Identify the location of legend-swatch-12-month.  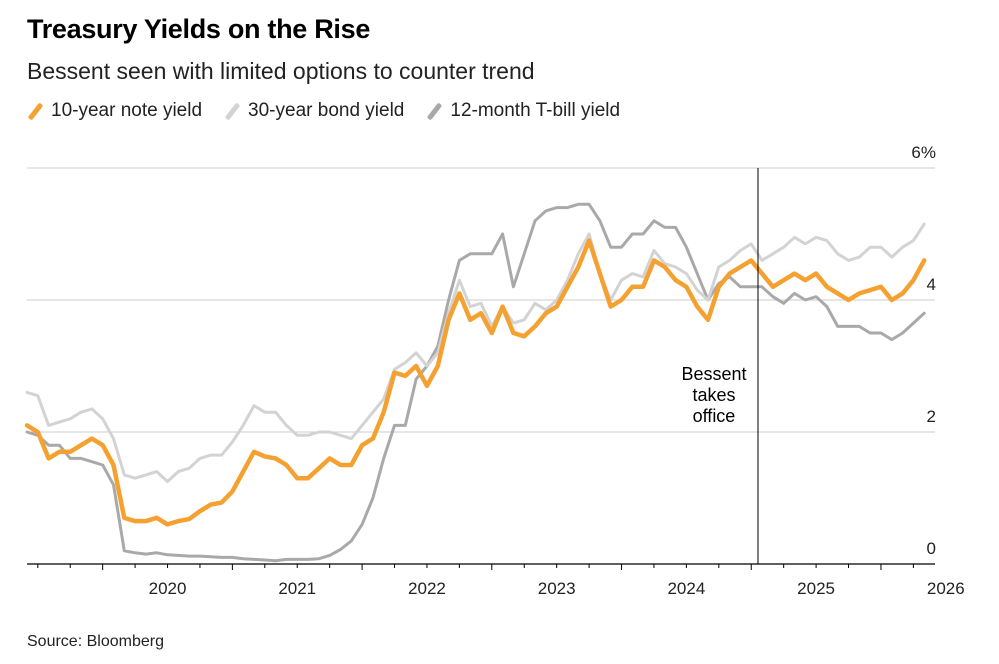
(435, 111).